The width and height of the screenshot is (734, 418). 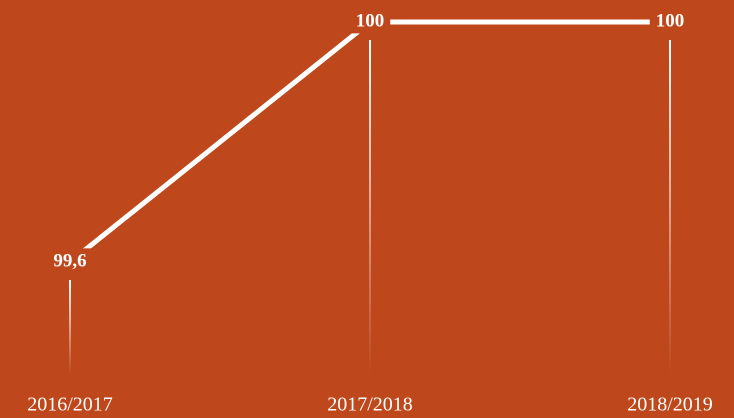 What do you see at coordinates (70, 405) in the screenshot?
I see `x-tick-label: 2016/2017` at bounding box center [70, 405].